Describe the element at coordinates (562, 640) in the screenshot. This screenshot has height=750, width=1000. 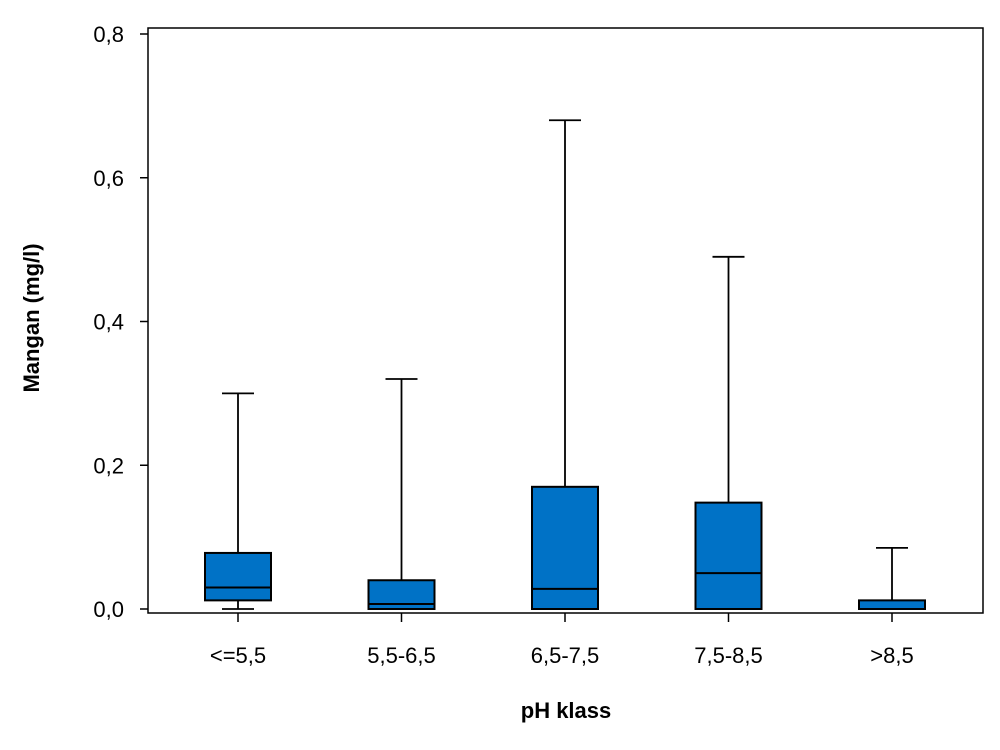
I see `x-axis: <=5,5 5,5-6,5 6,5-7,5 7,5-8,5 >8,5` at that location.